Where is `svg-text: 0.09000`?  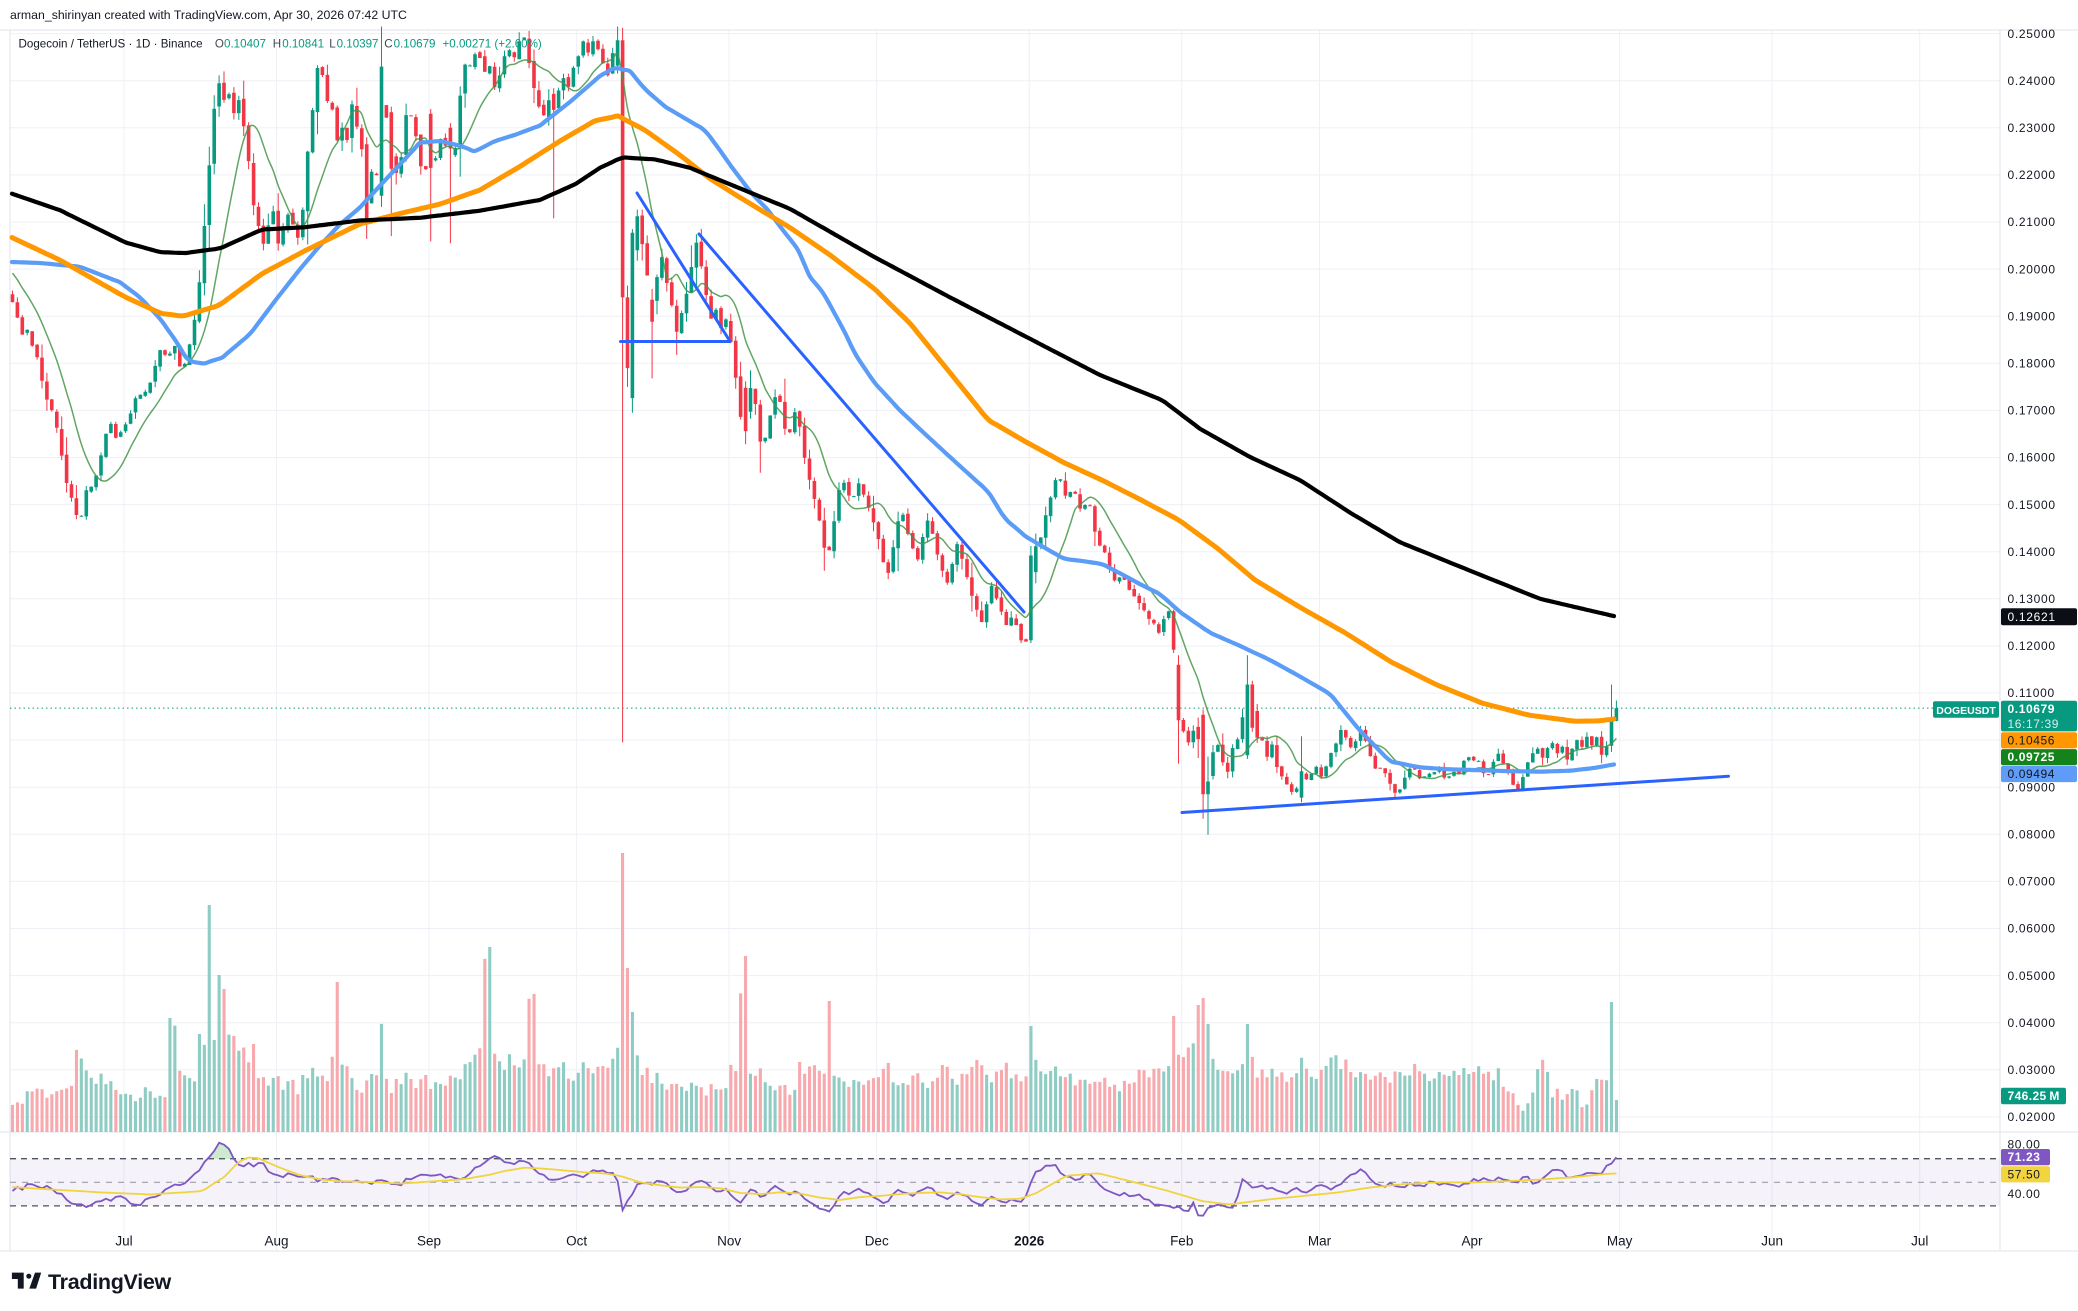
svg-text: 0.09000 is located at coordinates (2032, 787).